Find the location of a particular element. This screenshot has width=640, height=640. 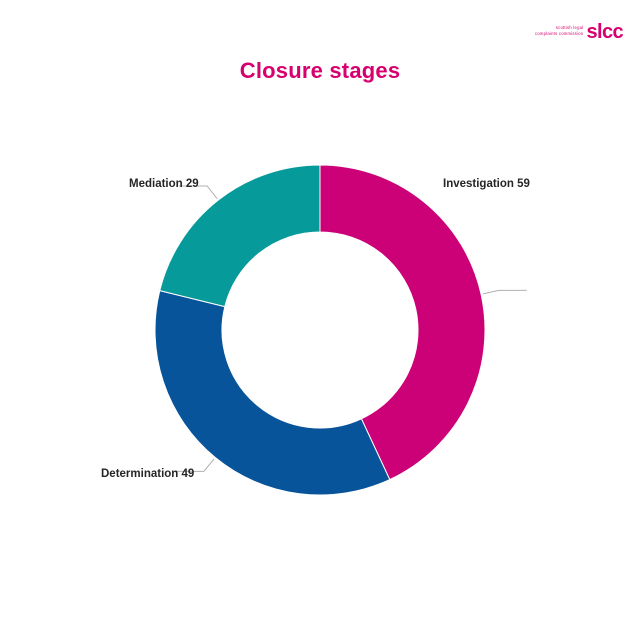

page-title: Closure stages is located at coordinates (320, 70).